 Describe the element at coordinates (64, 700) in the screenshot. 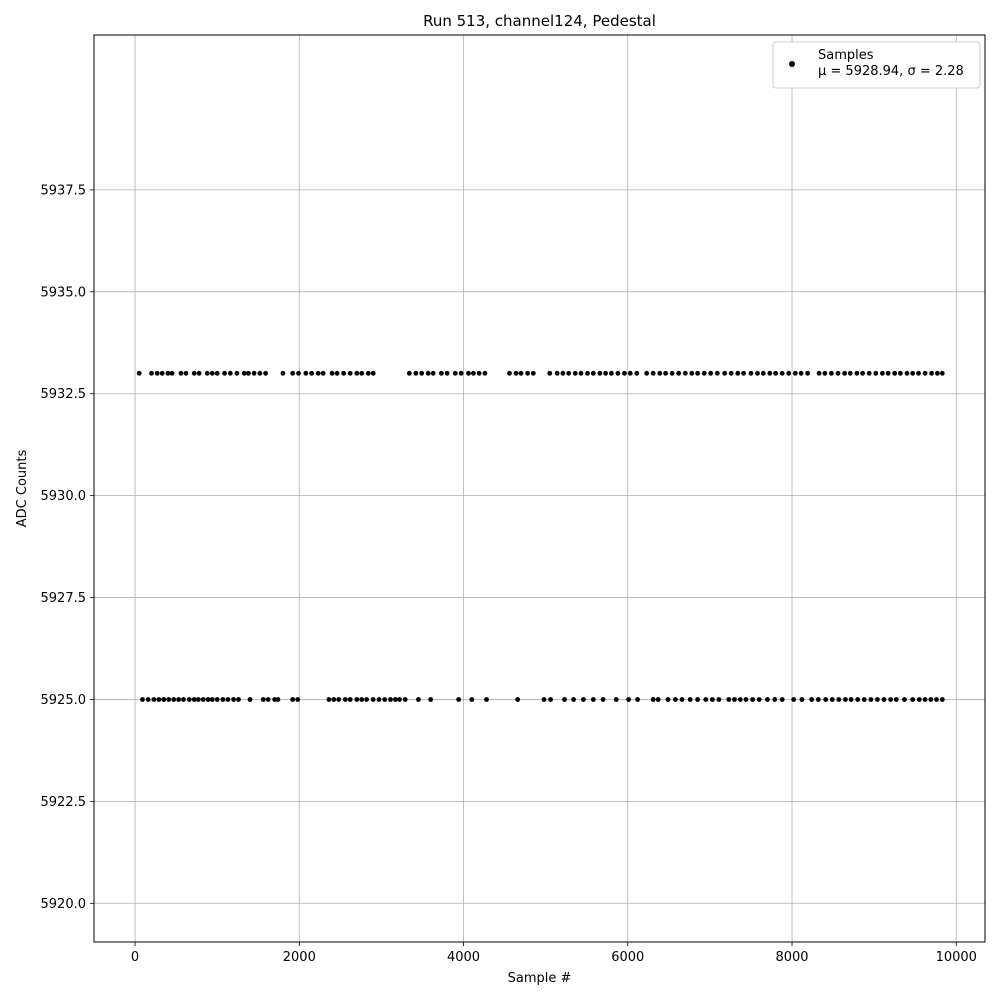

I see `y-tick-label: 5925.0` at that location.